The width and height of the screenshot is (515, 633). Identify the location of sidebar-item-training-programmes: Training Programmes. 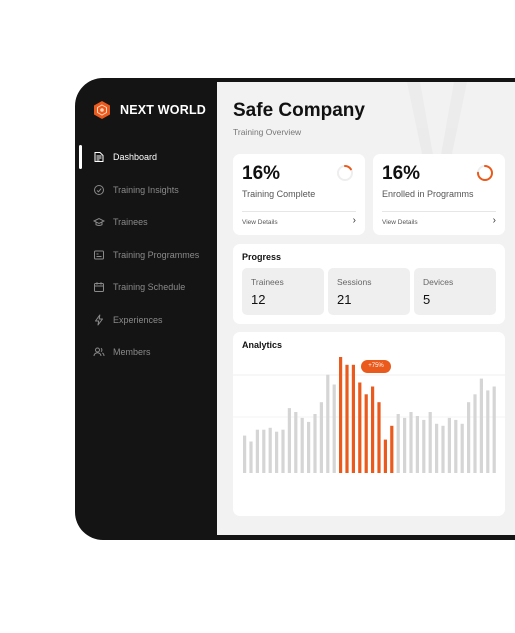
(146, 255).